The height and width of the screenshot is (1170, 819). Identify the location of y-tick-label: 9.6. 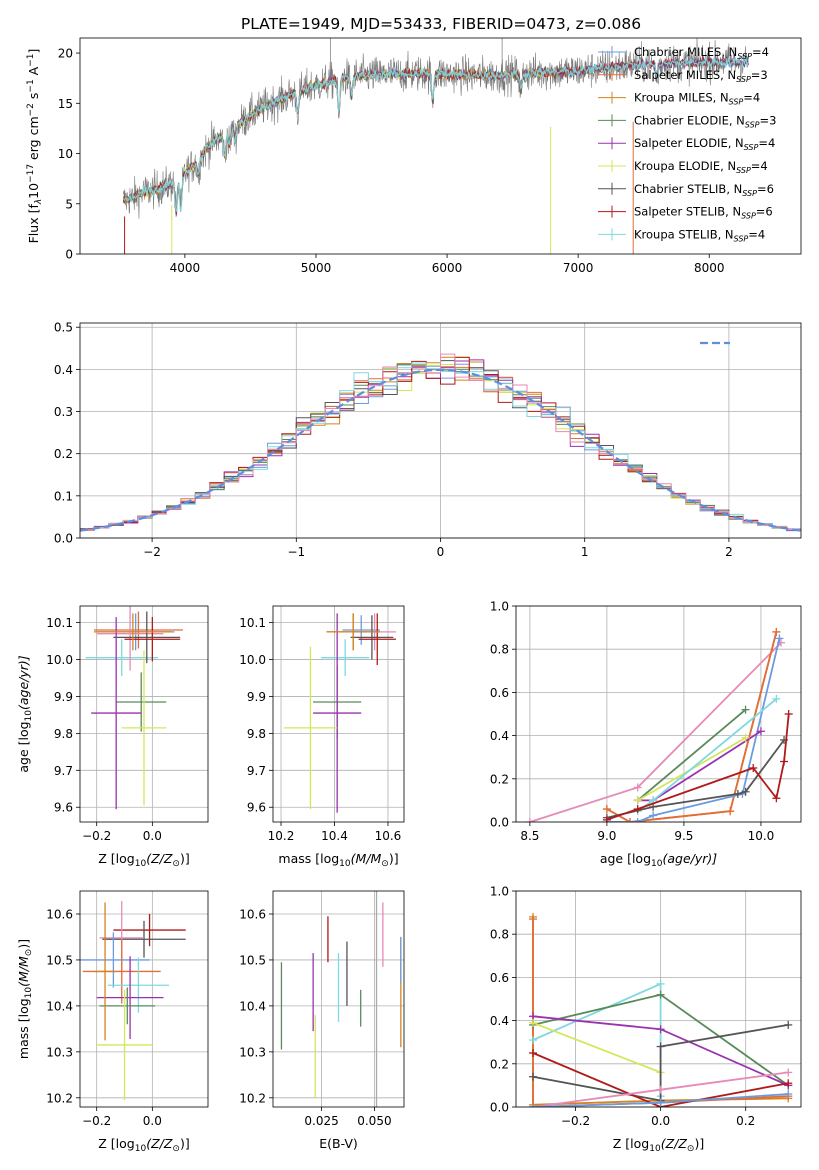
(256, 808).